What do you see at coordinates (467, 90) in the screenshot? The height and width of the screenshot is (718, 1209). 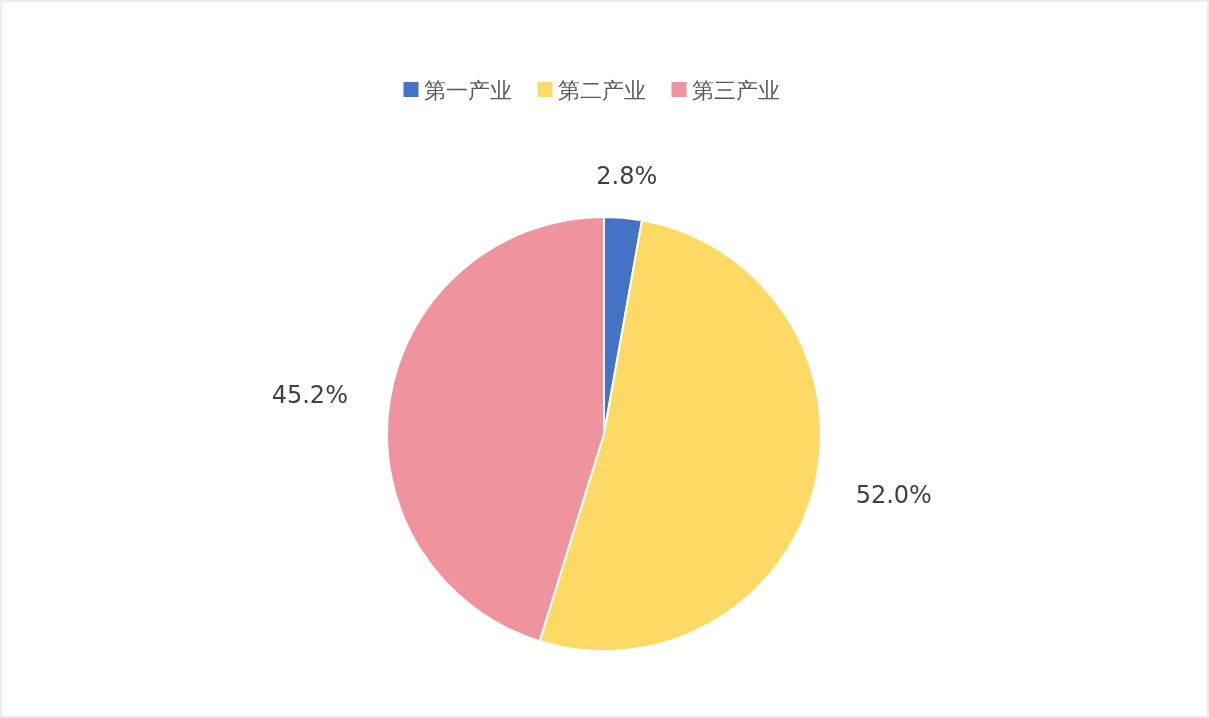 I see `legend-label: 第一产业` at bounding box center [467, 90].